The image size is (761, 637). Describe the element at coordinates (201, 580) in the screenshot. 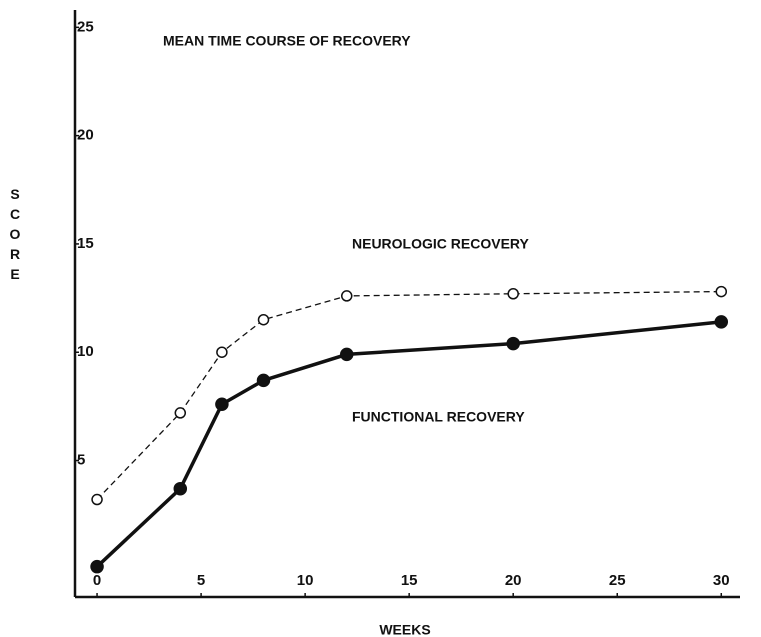

I see `x-tick-label: 5` at that location.